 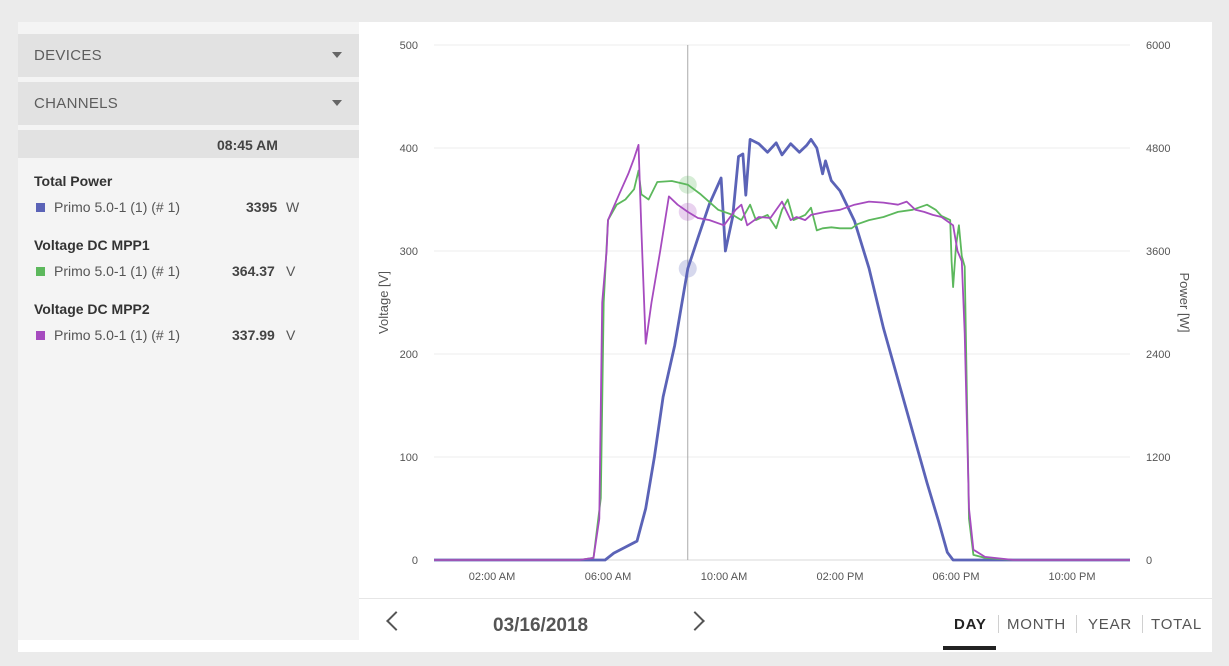 What do you see at coordinates (409, 458) in the screenshot?
I see `y-left-tick-label: 100` at bounding box center [409, 458].